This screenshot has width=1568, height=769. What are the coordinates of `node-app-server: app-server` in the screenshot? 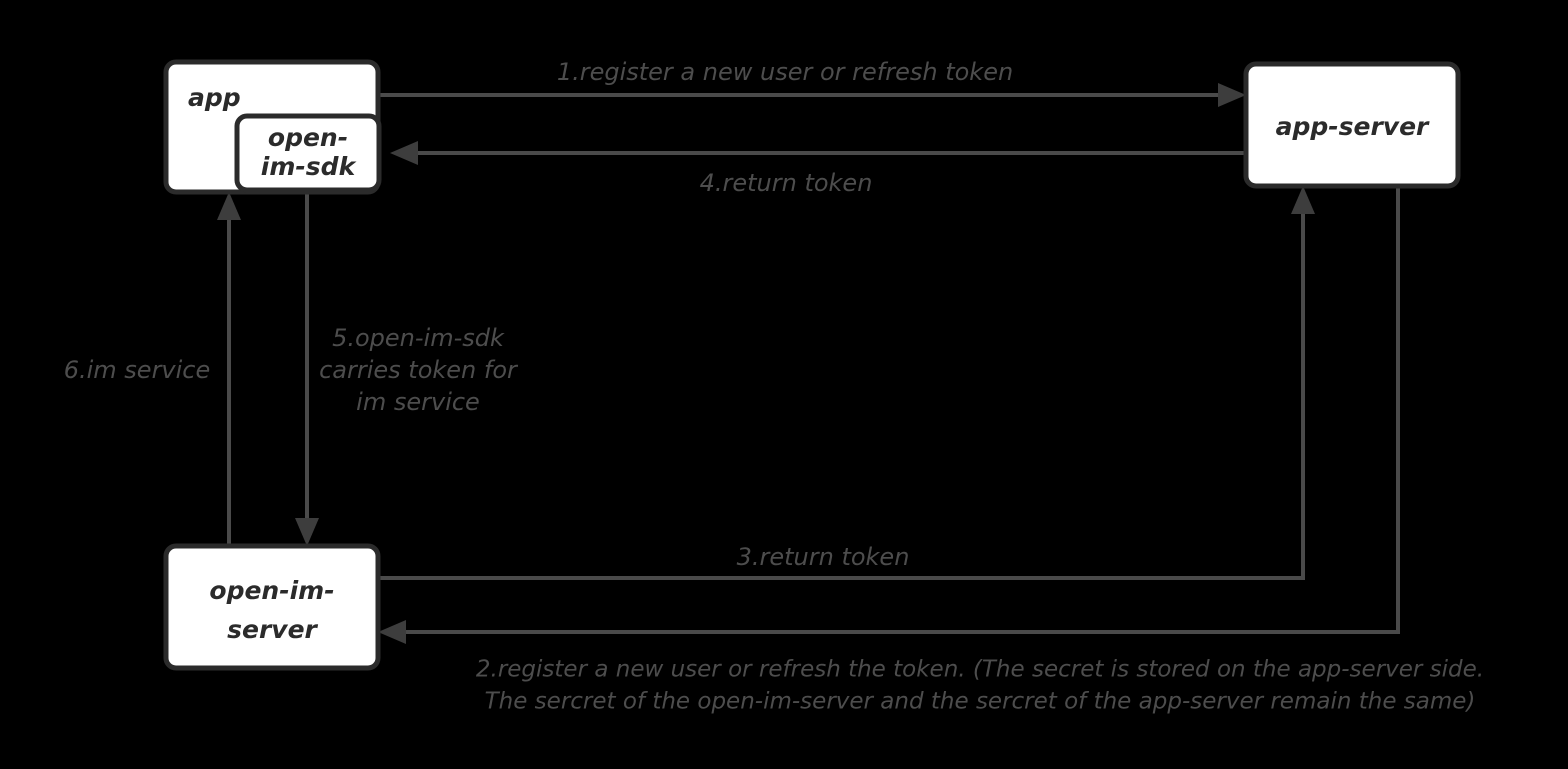 It's located at (1352, 125).